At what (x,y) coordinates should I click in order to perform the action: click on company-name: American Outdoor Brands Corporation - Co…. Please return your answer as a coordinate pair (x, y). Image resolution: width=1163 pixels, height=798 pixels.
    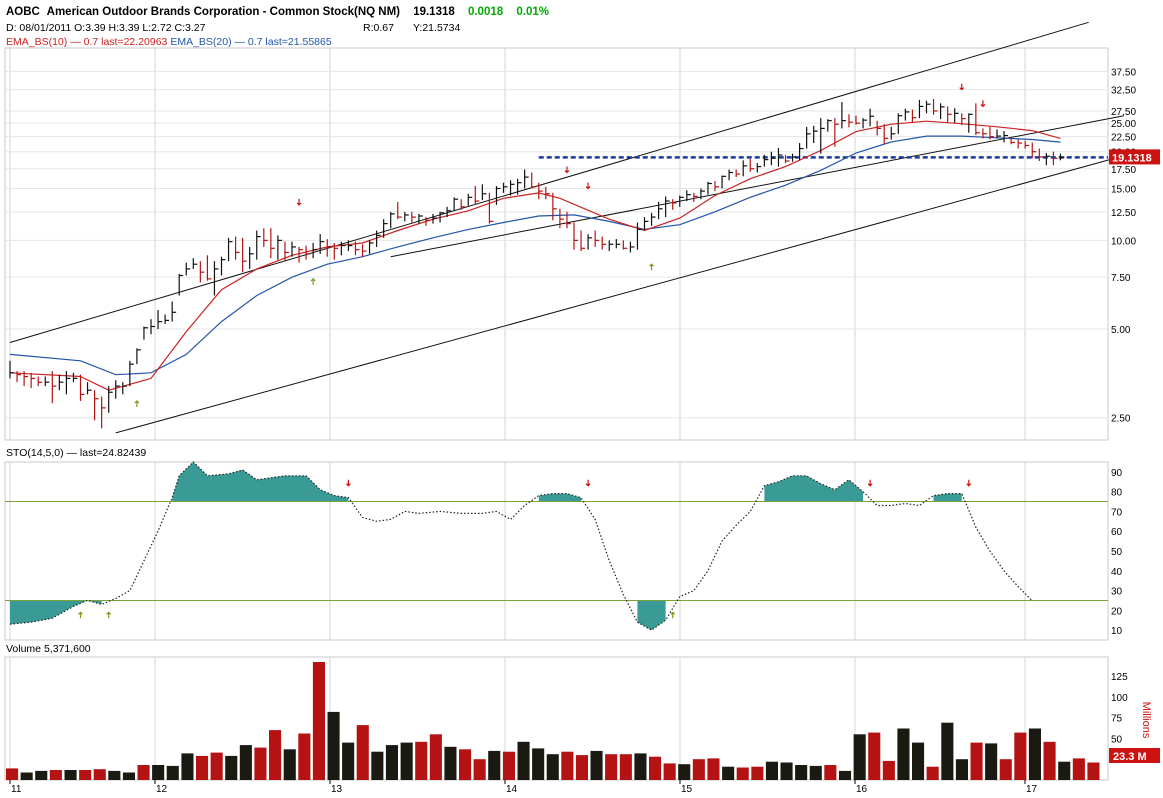
    Looking at the image, I should click on (223, 12).